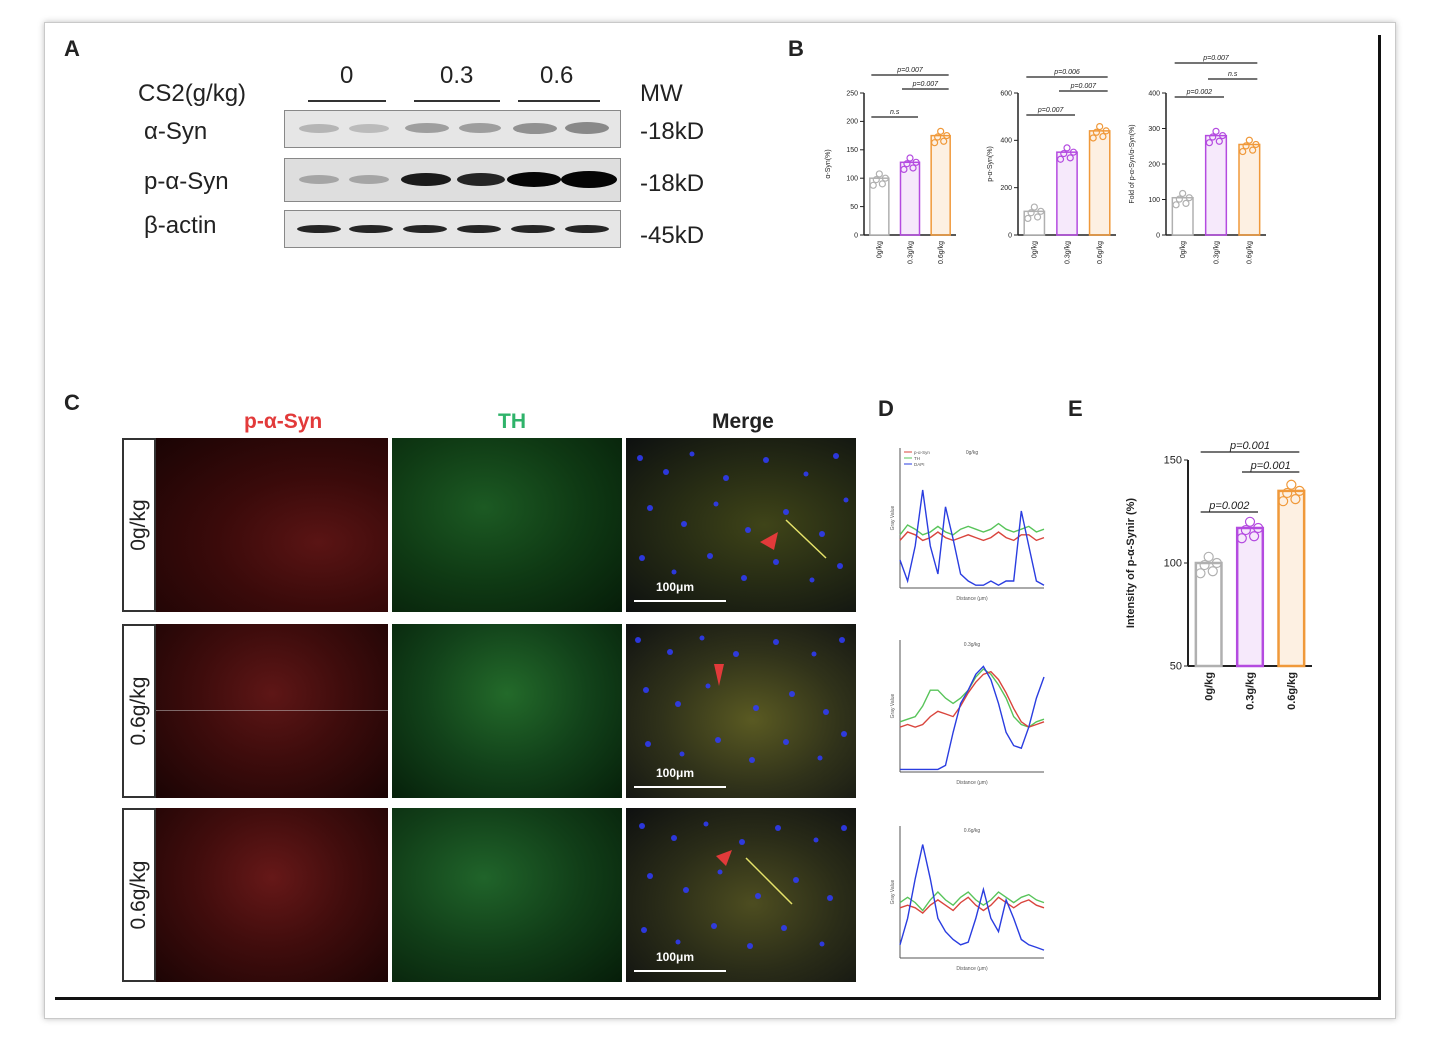 This screenshot has width=1432, height=1042. What do you see at coordinates (1006, 93) in the screenshot?
I see `y-tick-label: 600` at bounding box center [1006, 93].